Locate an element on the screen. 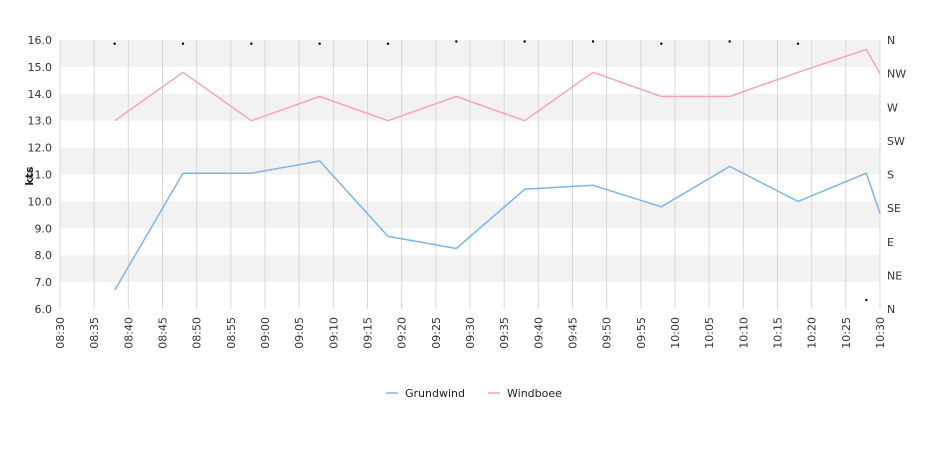 The height and width of the screenshot is (450, 940). x-tick-label: 10:05 is located at coordinates (709, 333).